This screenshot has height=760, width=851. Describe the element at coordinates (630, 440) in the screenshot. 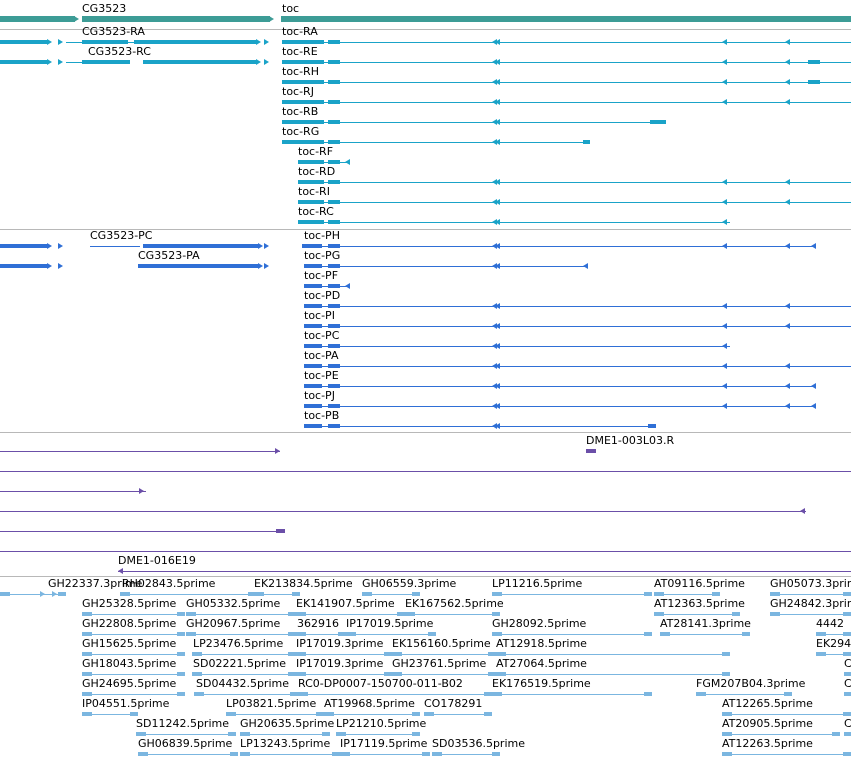

I see `clone-label: DME1-003L03.R` at that location.